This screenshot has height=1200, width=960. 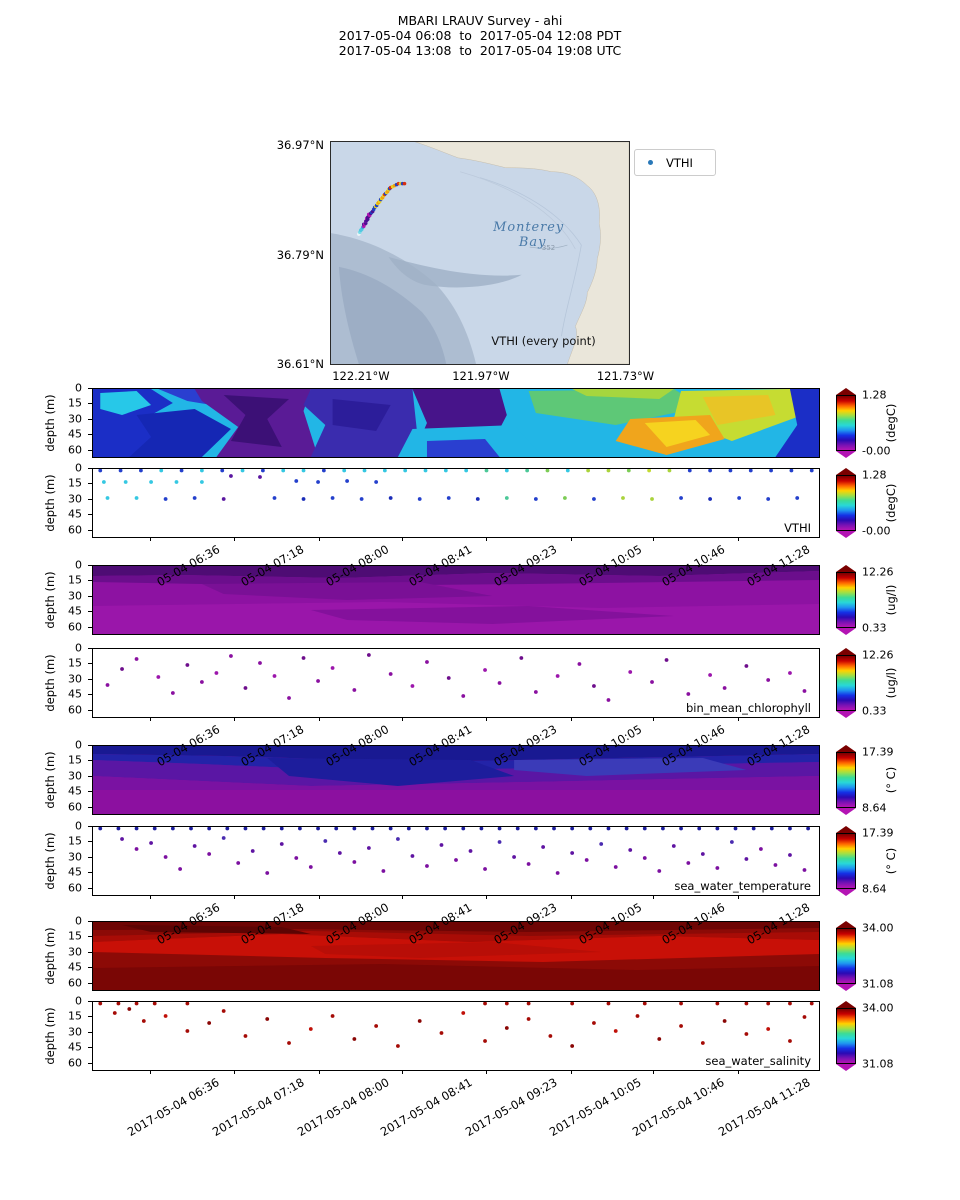 What do you see at coordinates (846, 600) in the screenshot?
I see `chlorophyll-contour-colorbar` at bounding box center [846, 600].